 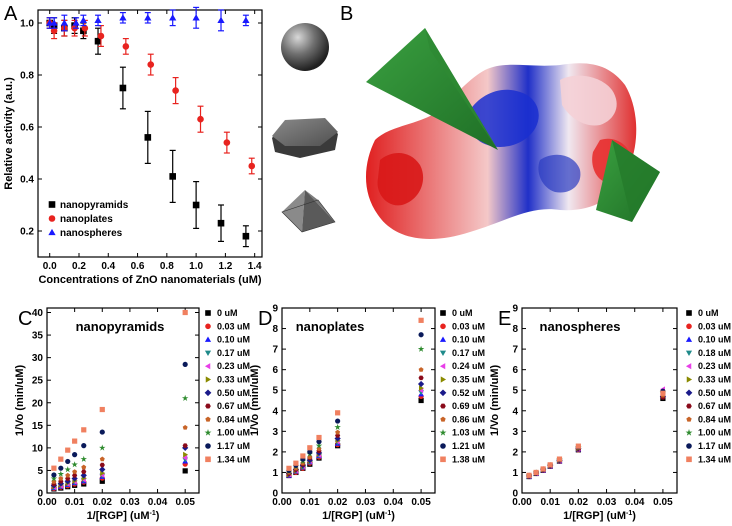 I want to click on y-tick-label: 7, so click(x=515, y=350).